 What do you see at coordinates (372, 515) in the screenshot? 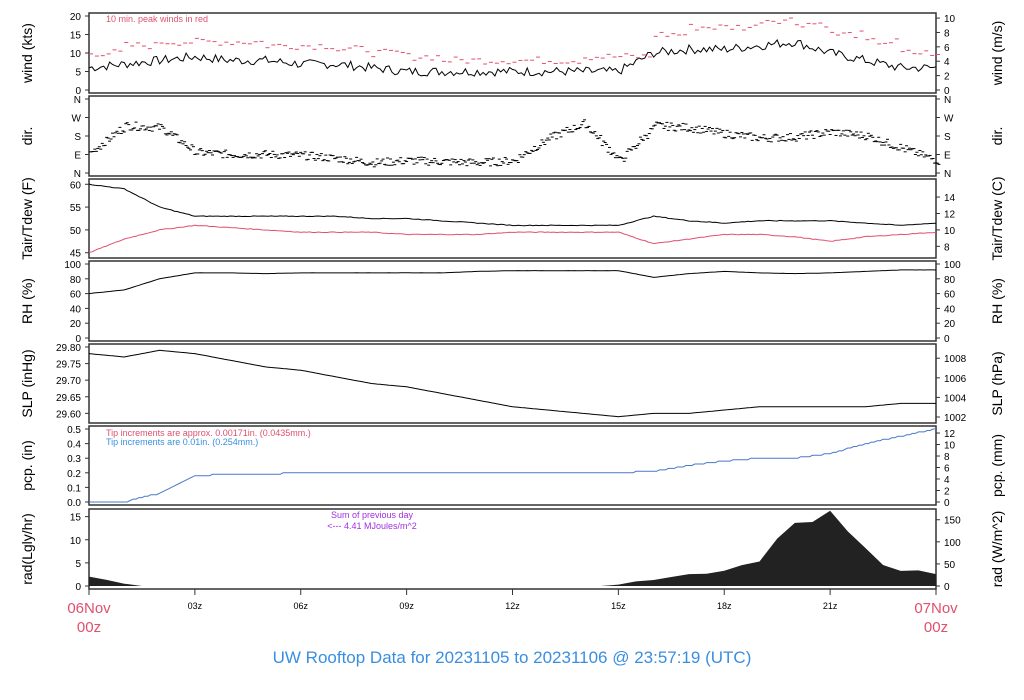
I see `panel-annotation: Sum of previous day` at bounding box center [372, 515].